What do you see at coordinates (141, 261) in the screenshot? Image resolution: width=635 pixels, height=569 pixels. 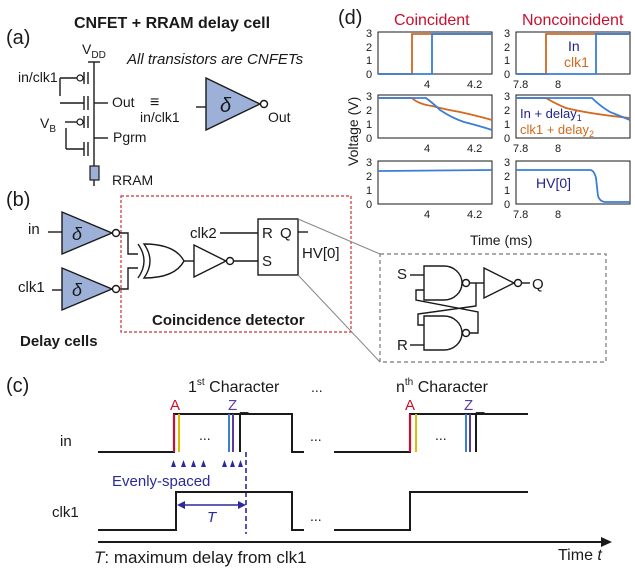 I see `xor-extra-arc` at bounding box center [141, 261].